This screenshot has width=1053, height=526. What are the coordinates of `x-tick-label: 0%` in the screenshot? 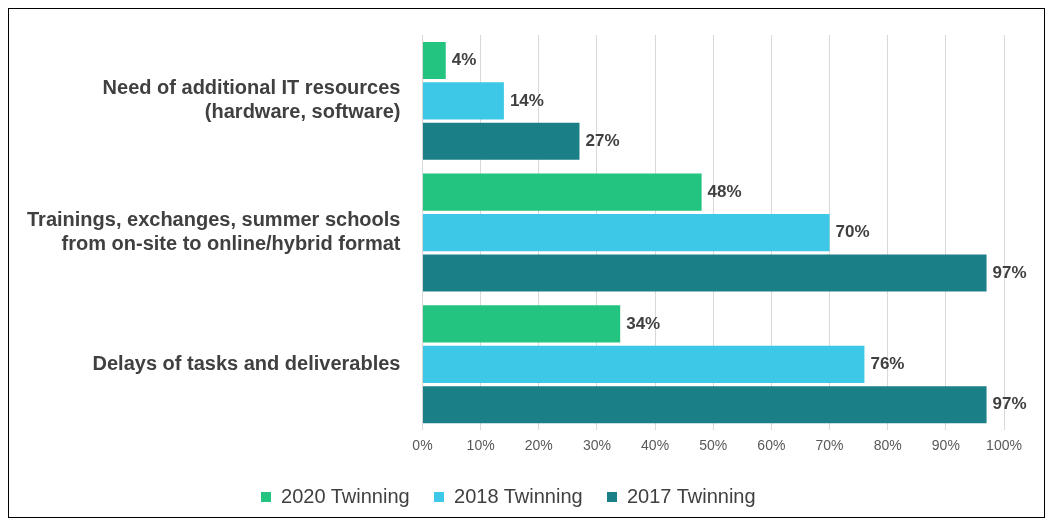 It's located at (422, 445).